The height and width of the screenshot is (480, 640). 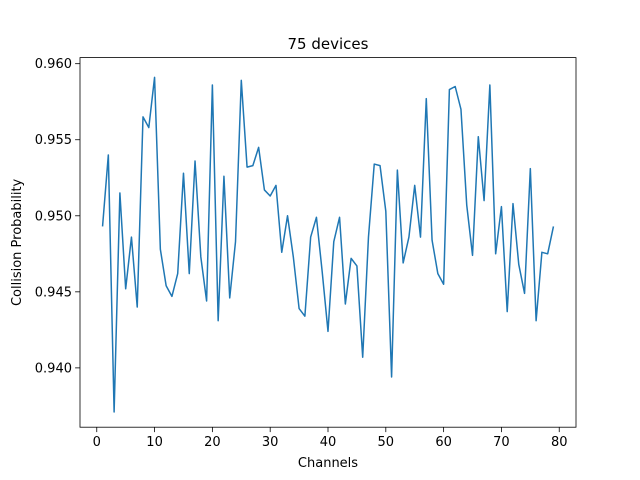 I want to click on y-tick-label: 0.955, so click(x=53, y=140).